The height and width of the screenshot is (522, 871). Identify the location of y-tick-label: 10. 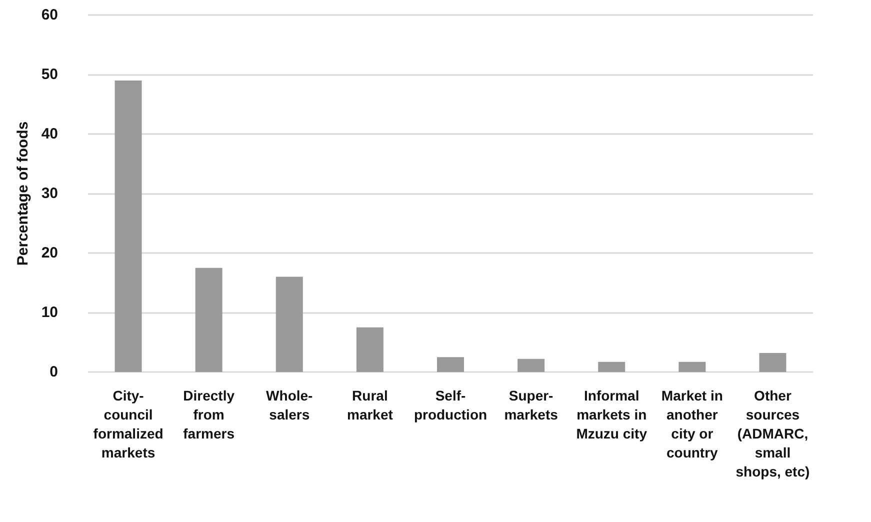
(49, 312).